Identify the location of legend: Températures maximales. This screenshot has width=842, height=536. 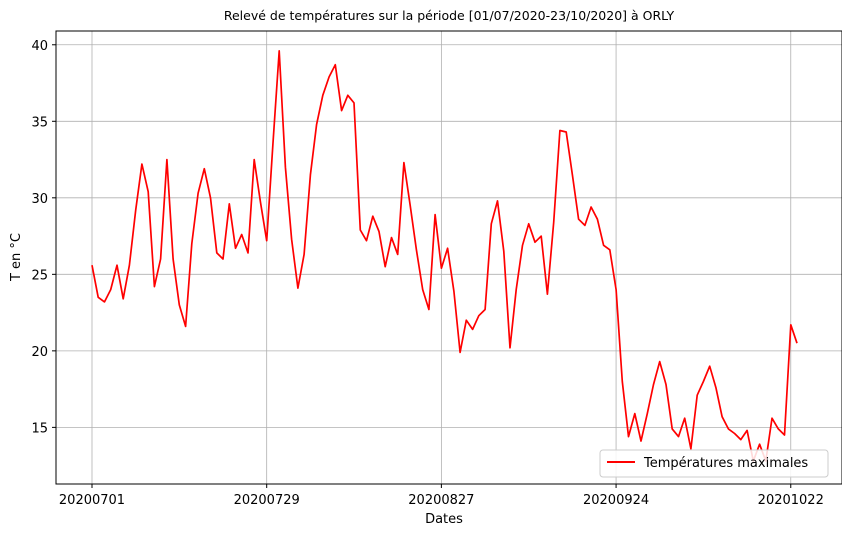
(714, 463).